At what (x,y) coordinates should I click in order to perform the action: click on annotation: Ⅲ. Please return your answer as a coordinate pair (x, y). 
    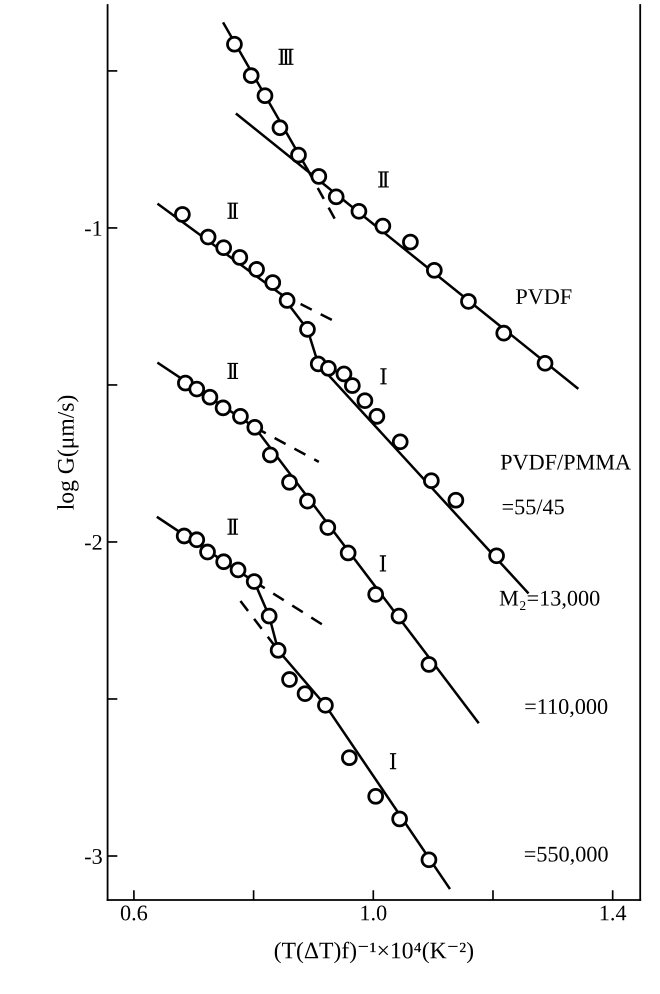
    Looking at the image, I should click on (286, 56).